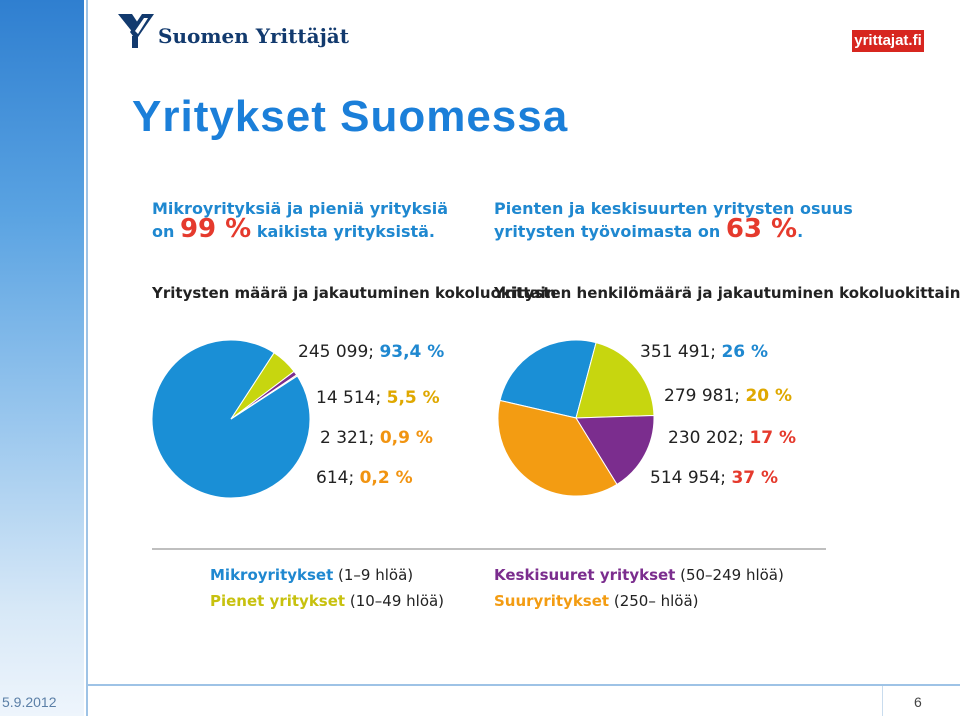 The width and height of the screenshot is (960, 716). What do you see at coordinates (350, 116) in the screenshot?
I see `page-title: Yritykset Suomessa` at bounding box center [350, 116].